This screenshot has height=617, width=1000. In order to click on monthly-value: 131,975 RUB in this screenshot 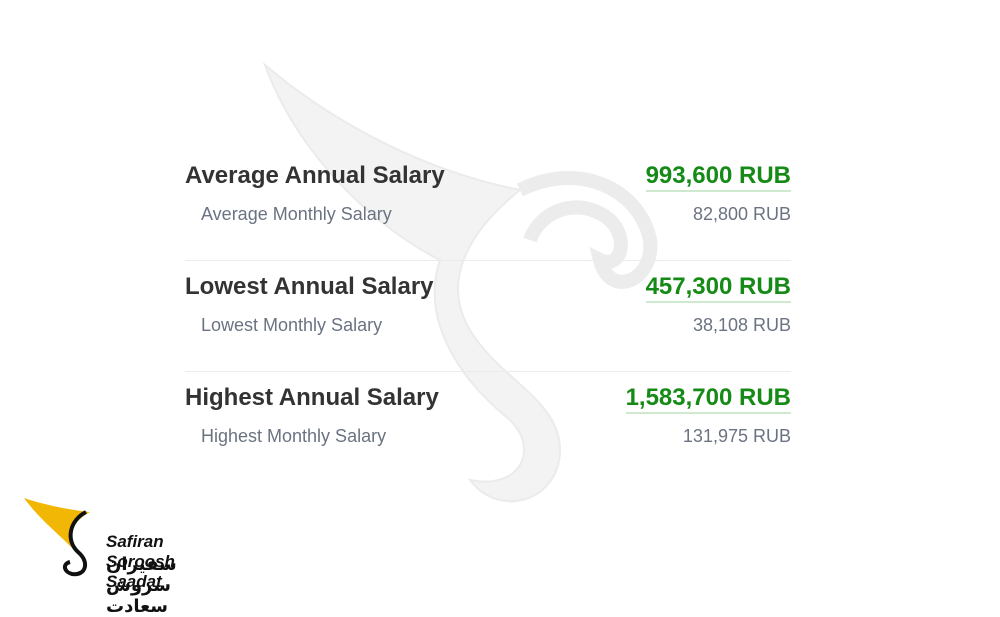, I will do `click(736, 436)`.